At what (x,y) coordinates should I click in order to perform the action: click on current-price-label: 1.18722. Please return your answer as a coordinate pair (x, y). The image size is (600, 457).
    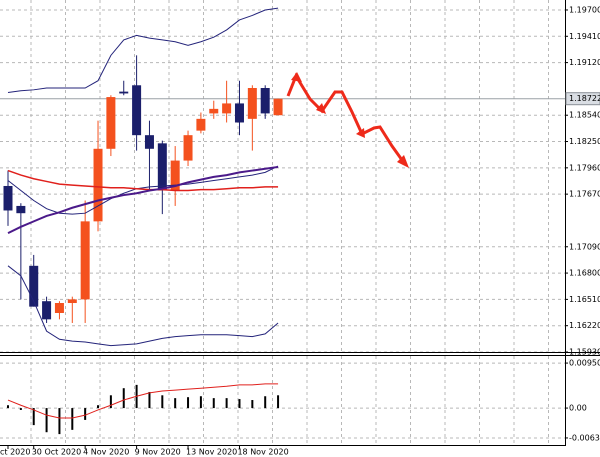
    Looking at the image, I should click on (584, 98).